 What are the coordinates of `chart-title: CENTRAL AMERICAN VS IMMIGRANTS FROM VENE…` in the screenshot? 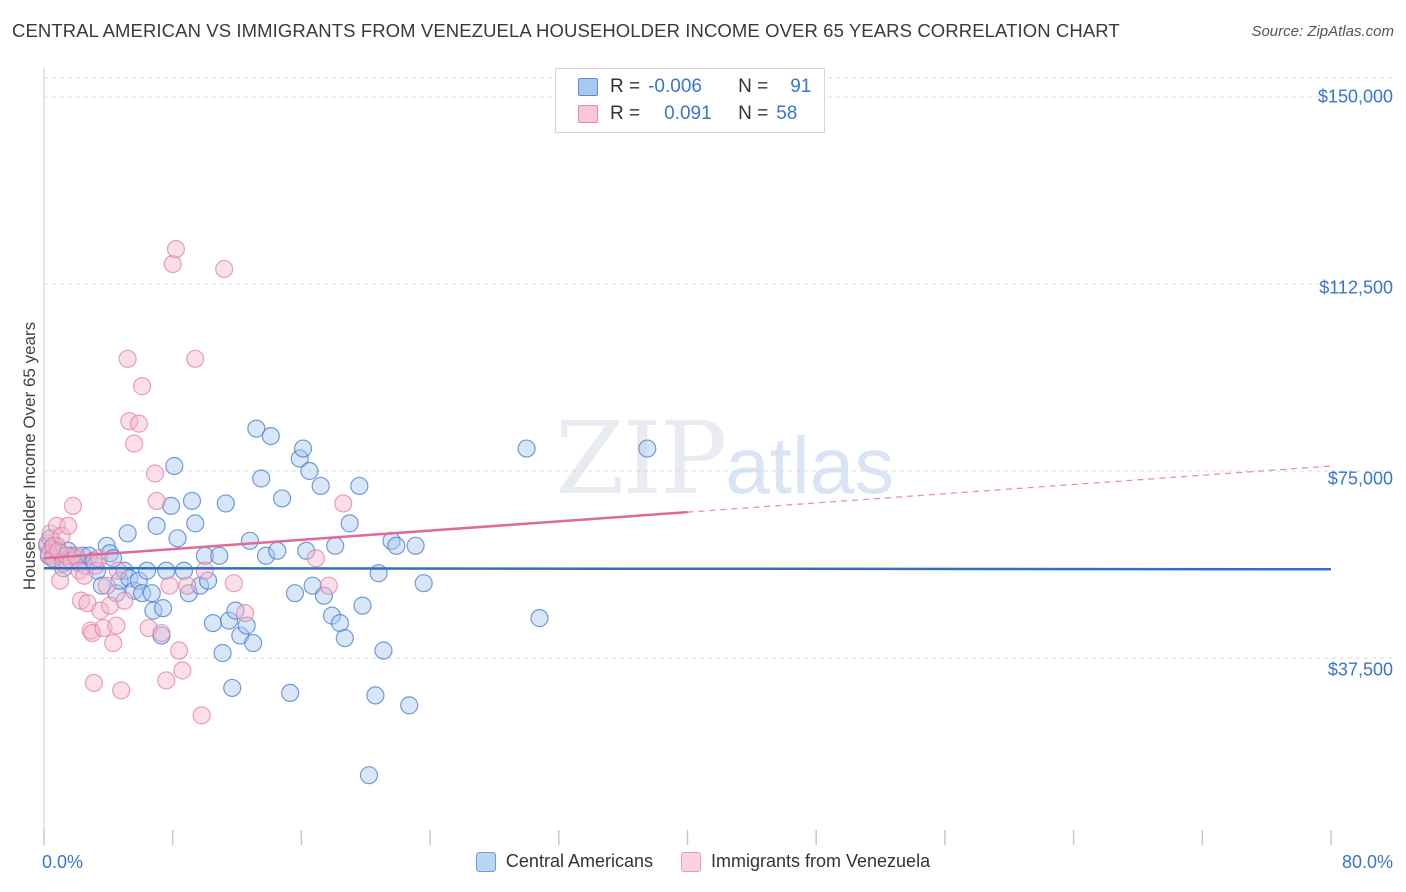 It's located at (566, 30).